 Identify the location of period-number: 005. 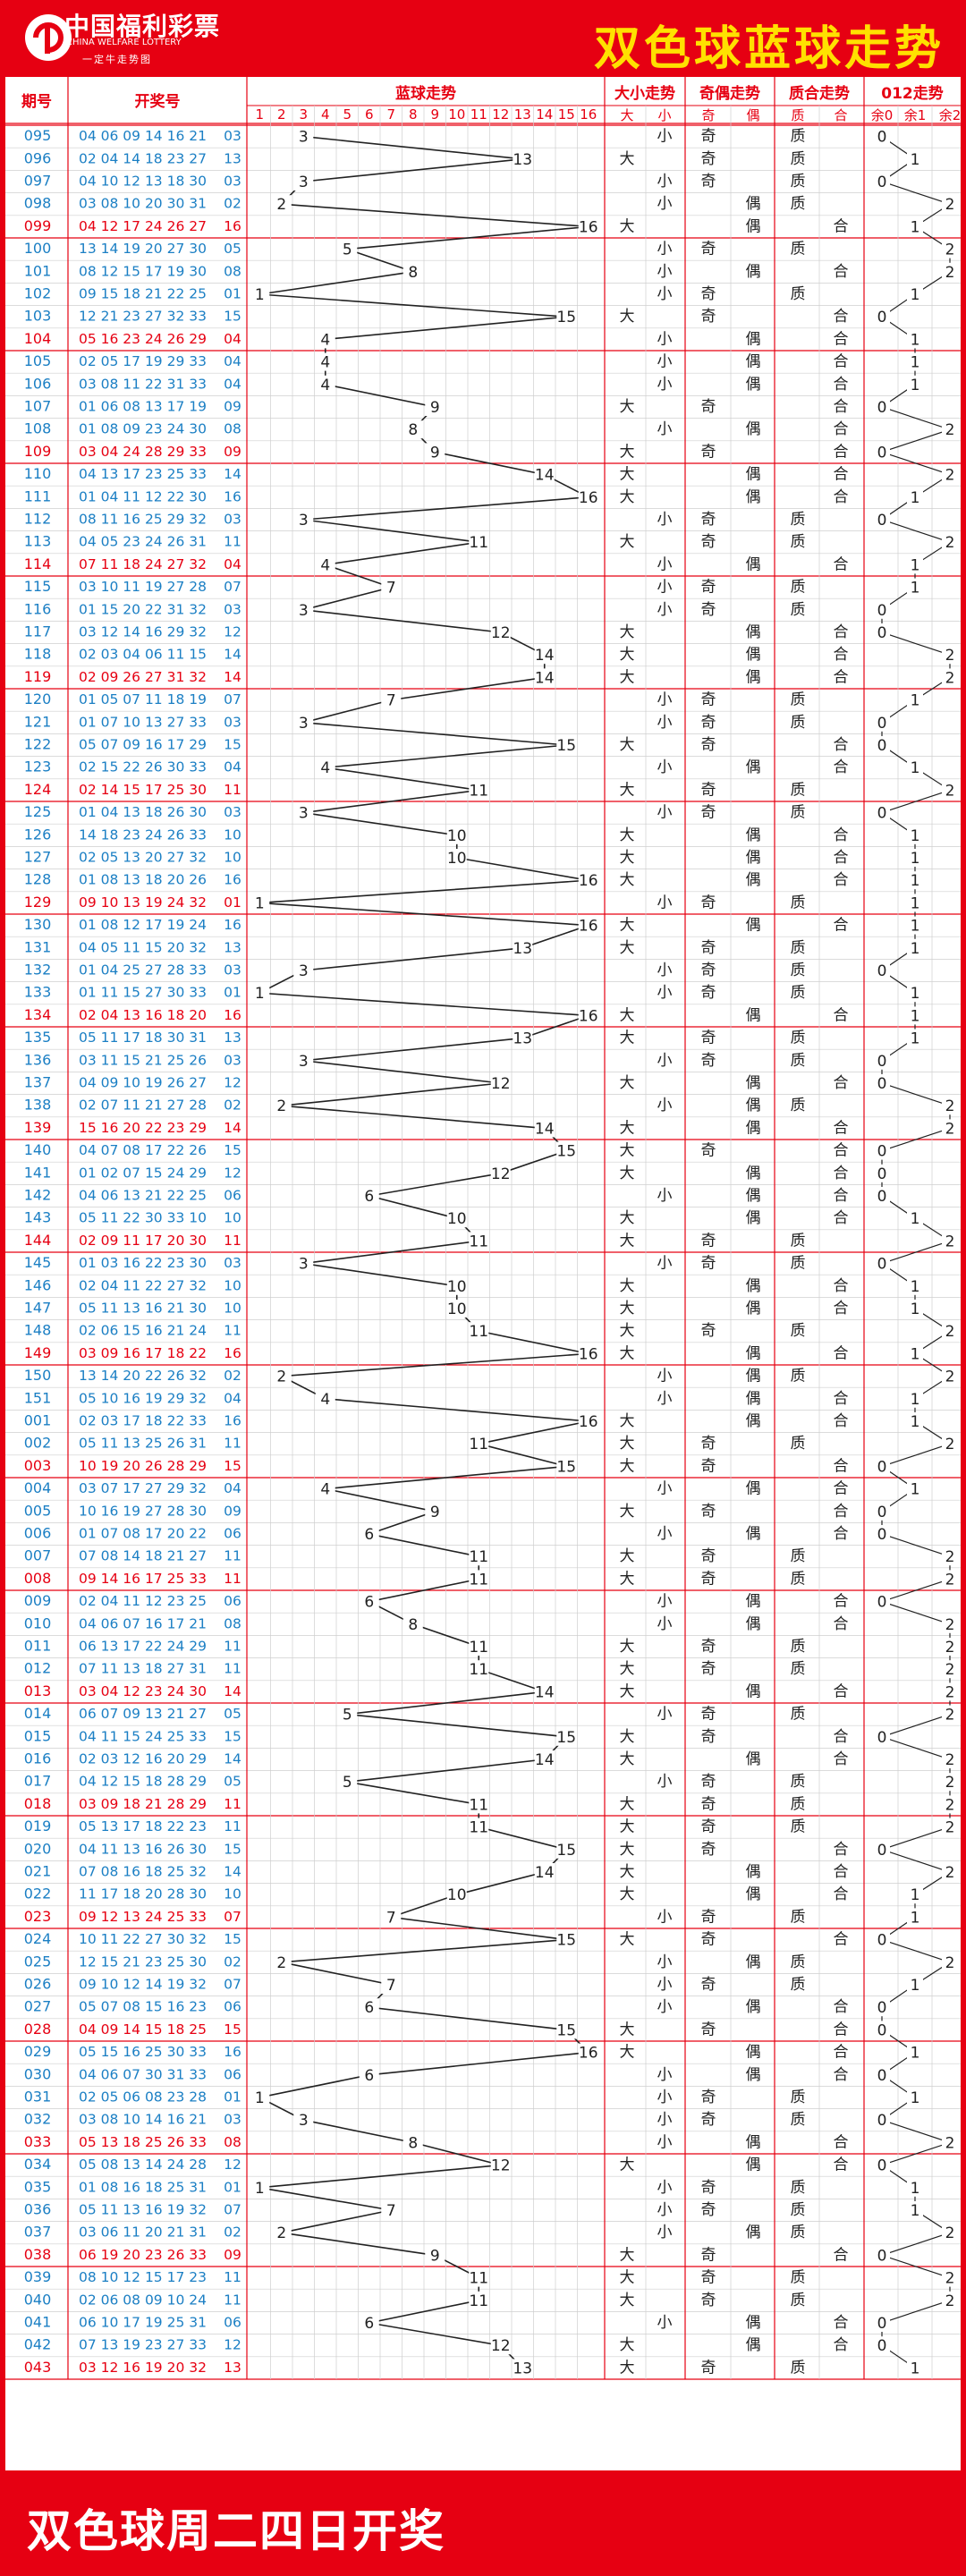
(38, 1510).